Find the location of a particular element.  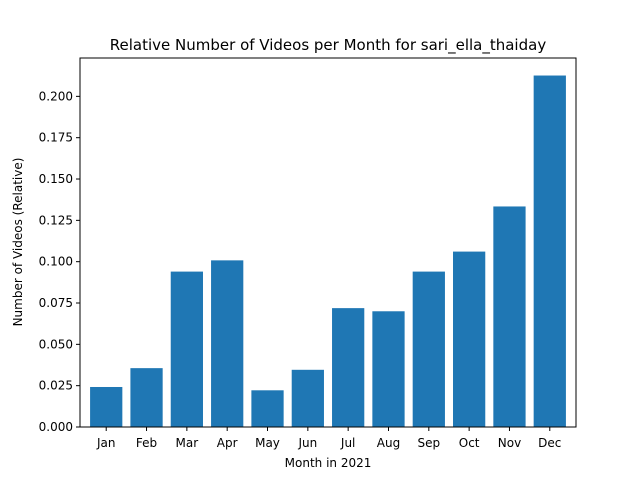

y-tick-label: 0.125 is located at coordinates (56, 220).